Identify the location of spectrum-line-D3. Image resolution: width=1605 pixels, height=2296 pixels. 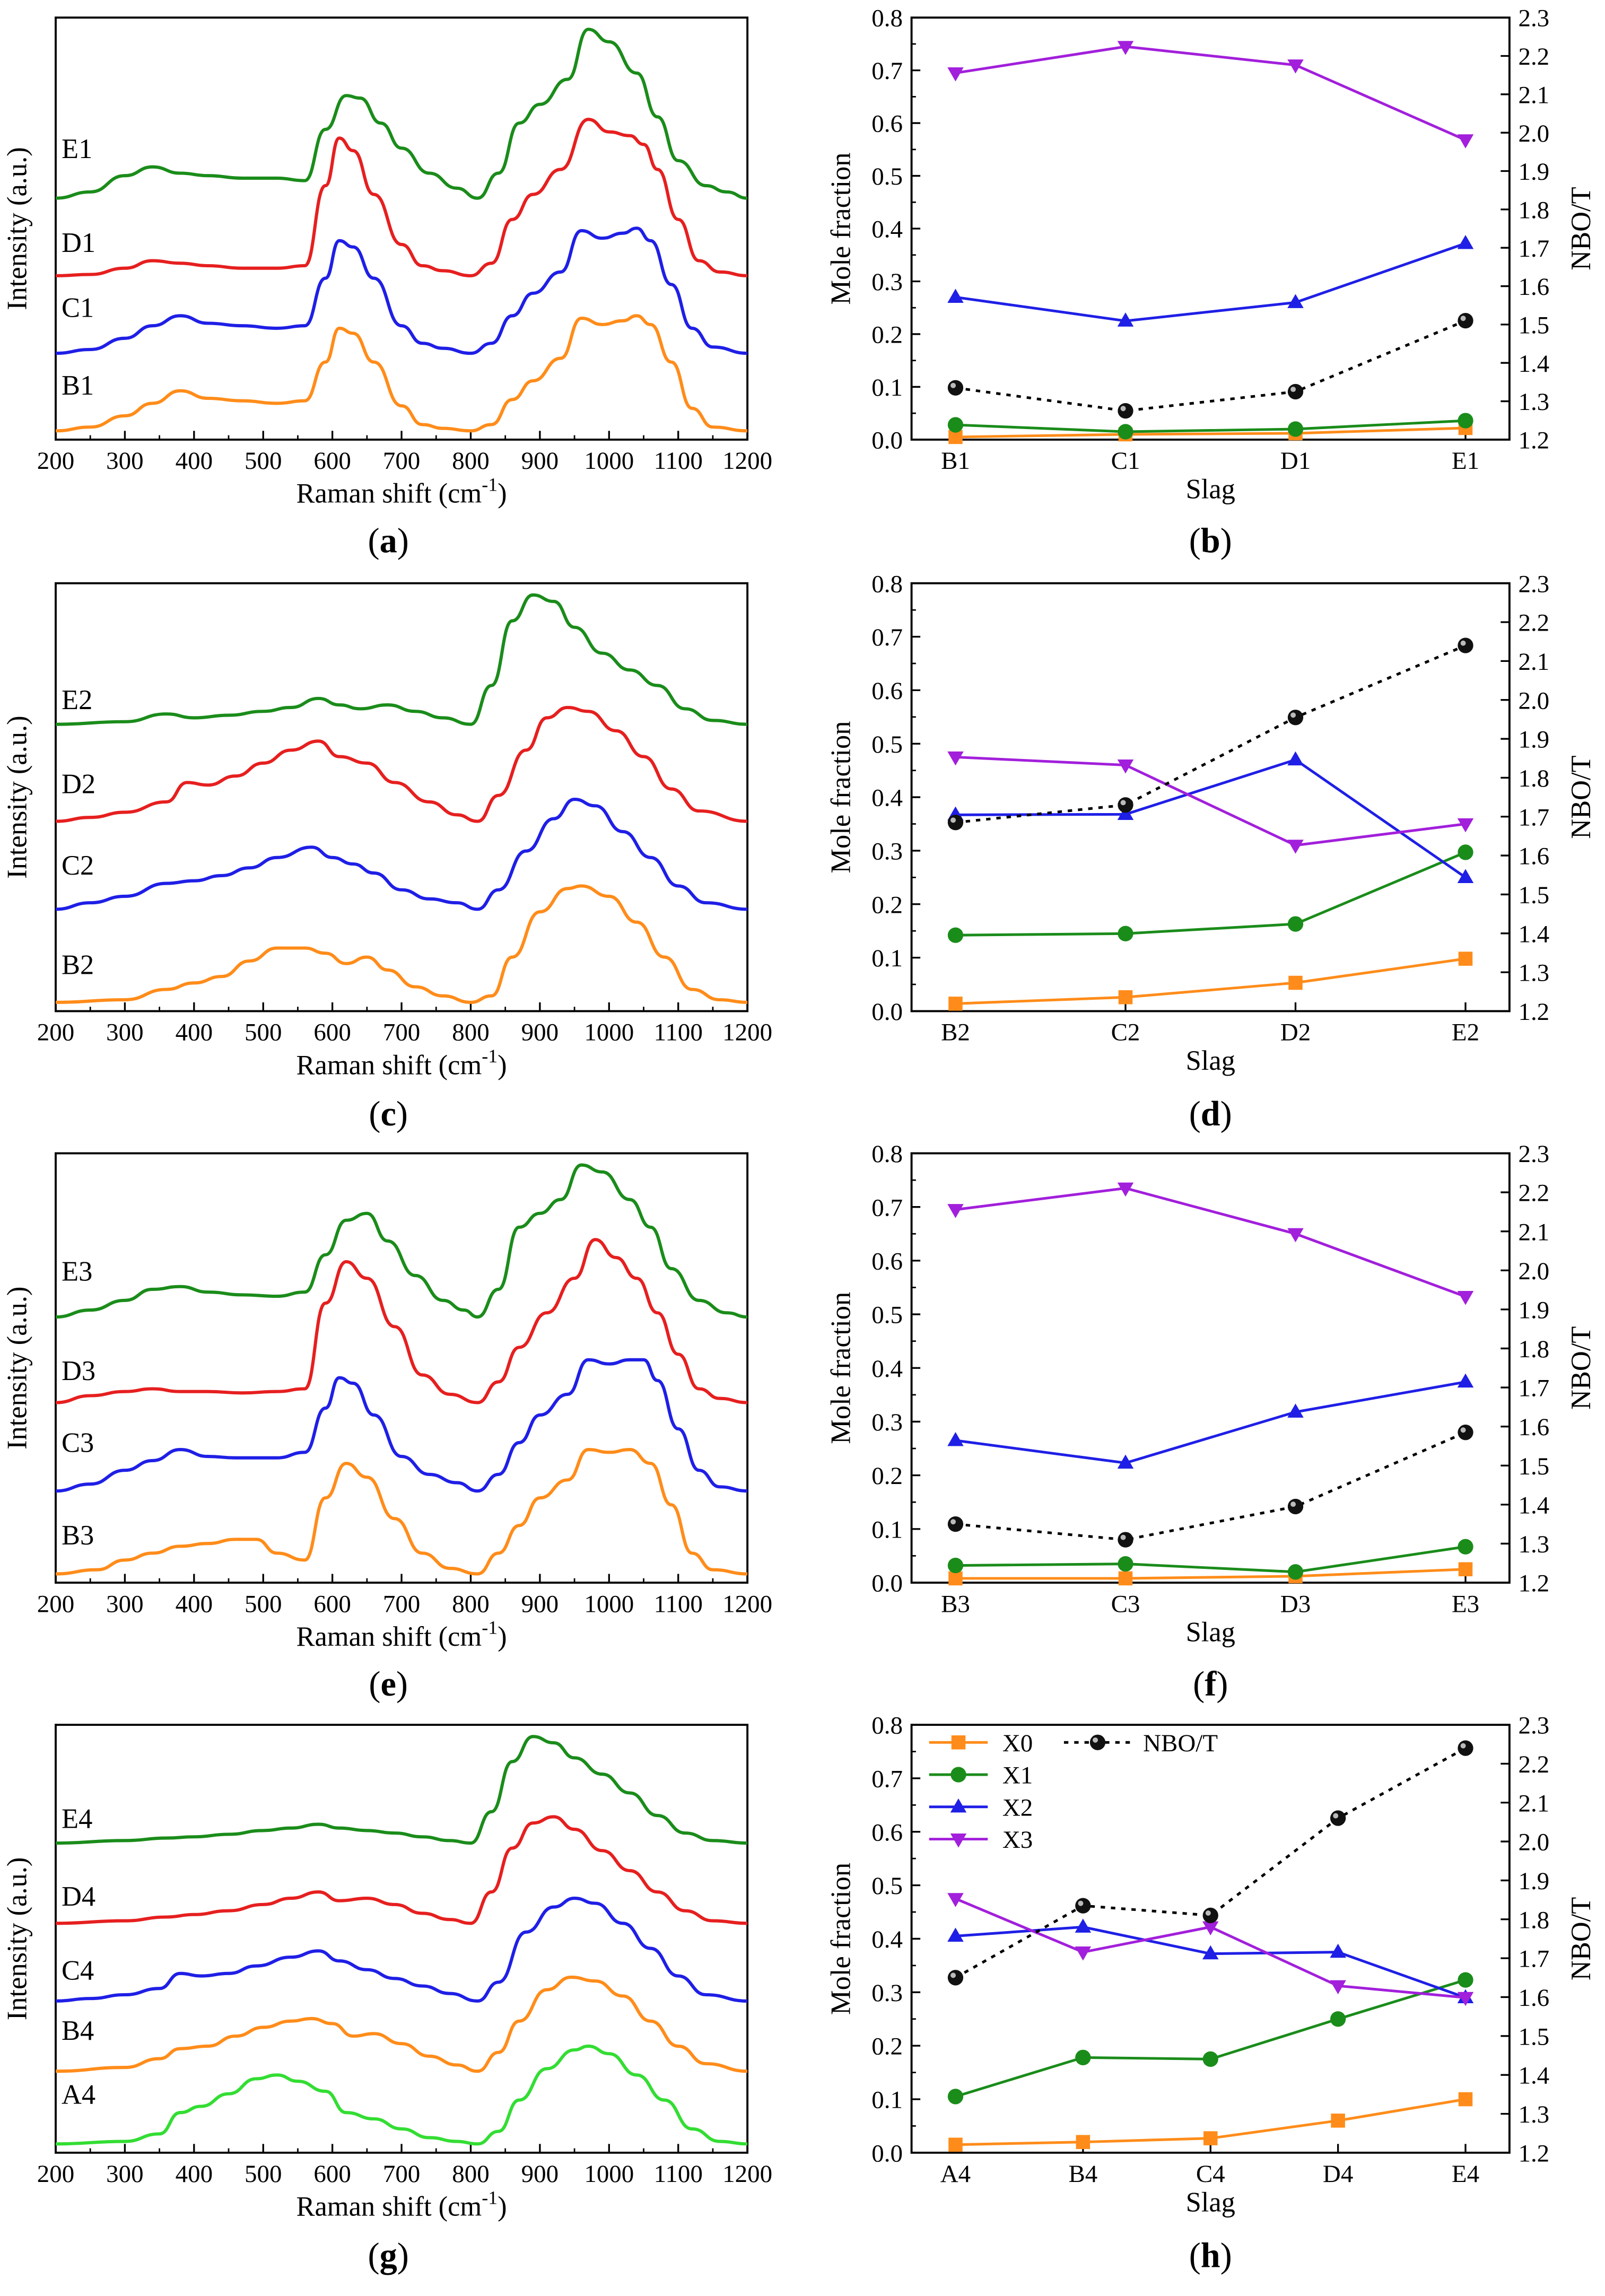
(401, 1321).